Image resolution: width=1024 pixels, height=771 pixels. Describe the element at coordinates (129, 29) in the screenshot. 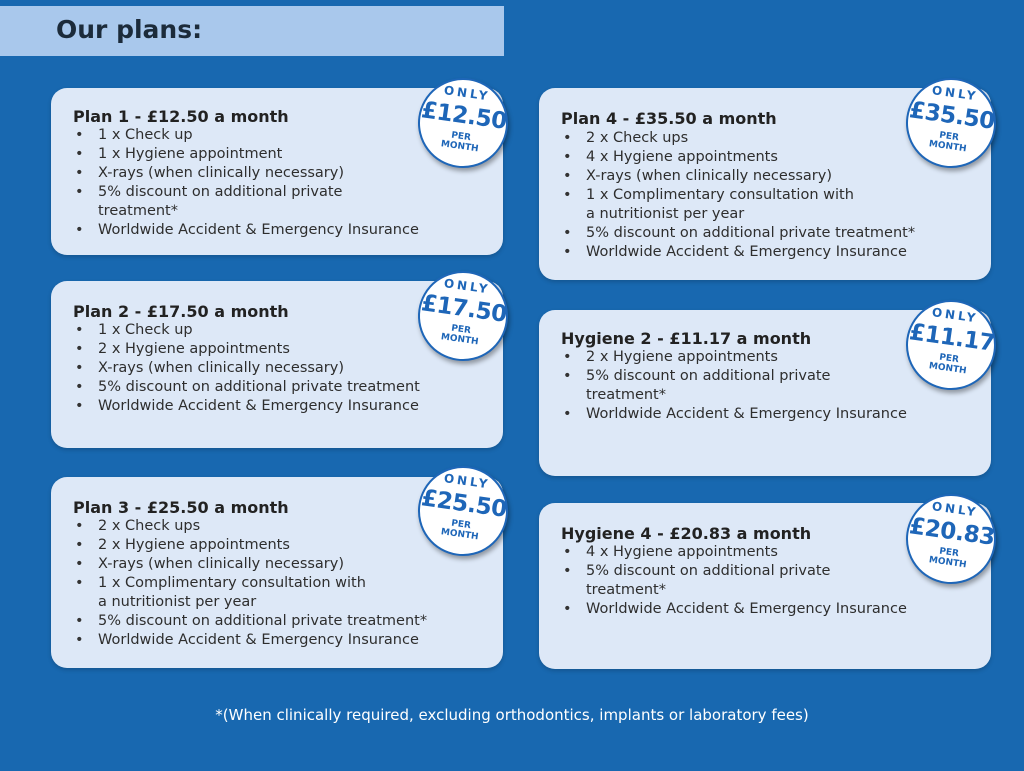

I see `page-title: Our plans:` at that location.